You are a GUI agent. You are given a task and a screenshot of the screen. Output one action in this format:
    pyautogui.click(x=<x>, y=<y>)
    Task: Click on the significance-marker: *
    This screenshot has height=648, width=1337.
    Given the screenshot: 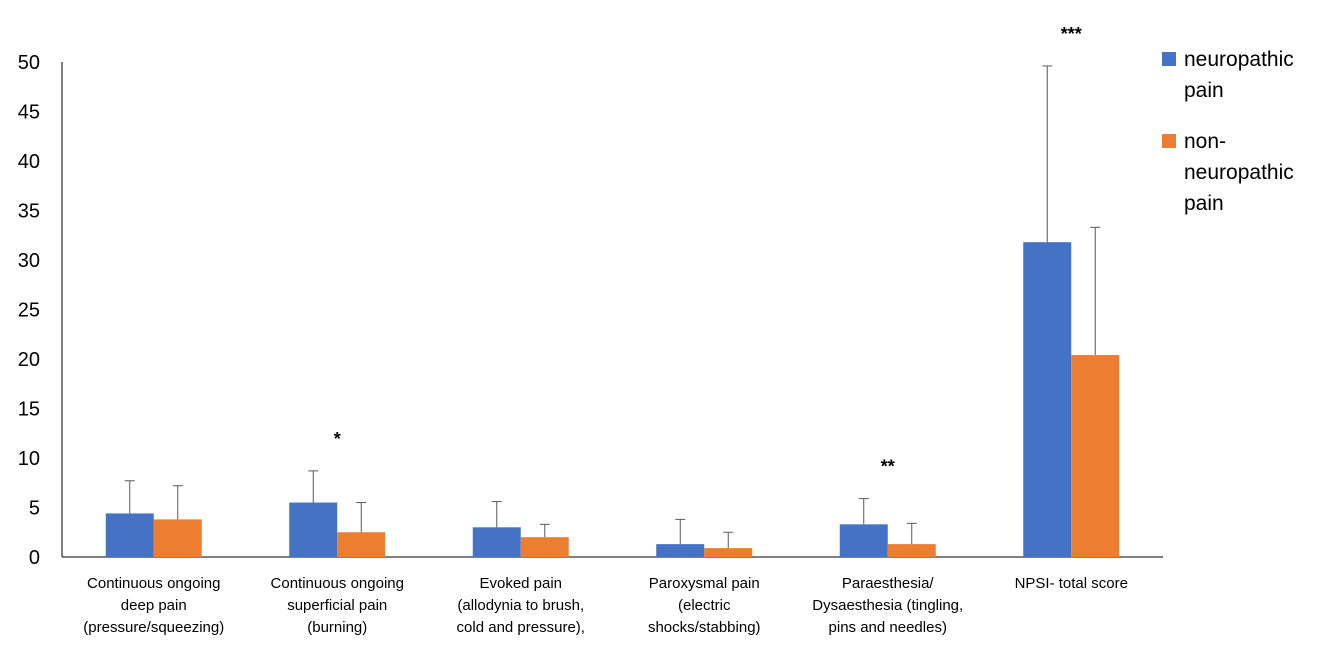 What is the action you would take?
    pyautogui.click(x=337, y=439)
    